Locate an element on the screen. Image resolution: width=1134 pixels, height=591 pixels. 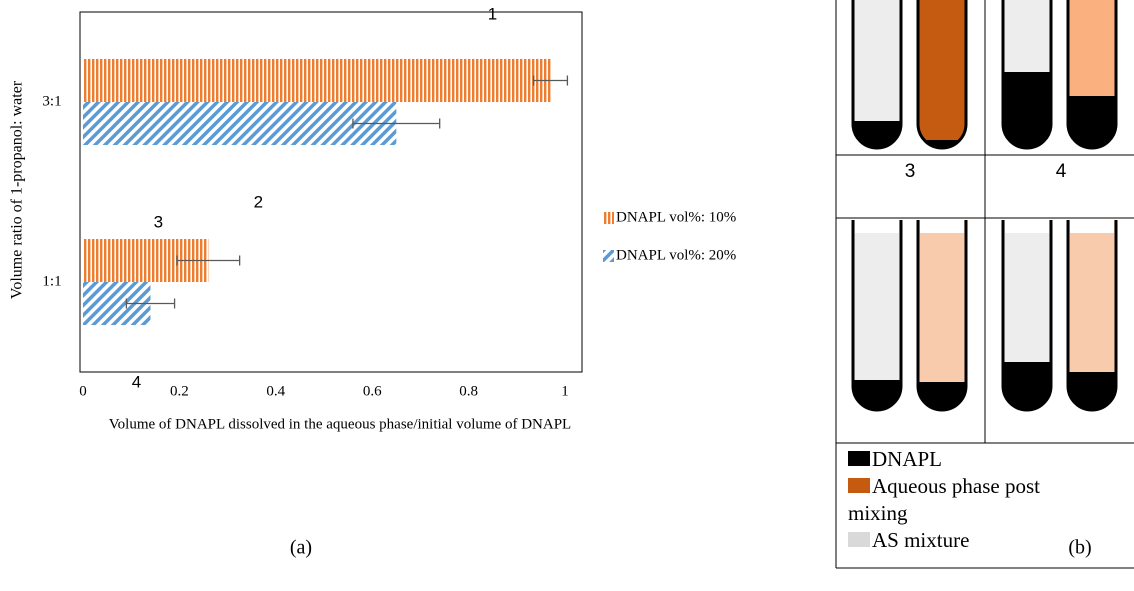
bar-label: 1 is located at coordinates (492, 13).